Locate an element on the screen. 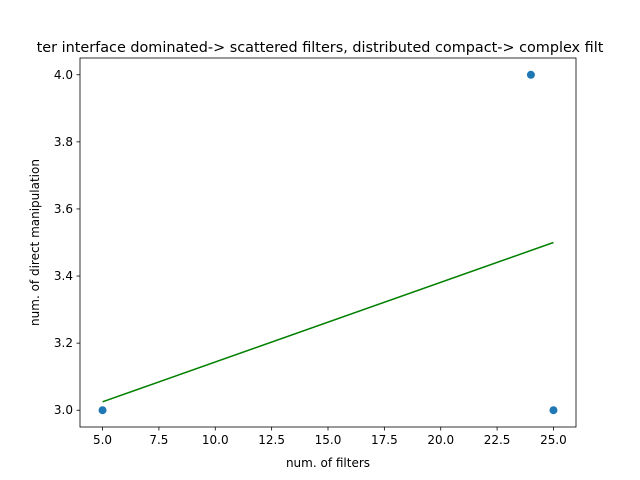 The image size is (640, 480). y-tick-label: 3.8 is located at coordinates (63, 142).